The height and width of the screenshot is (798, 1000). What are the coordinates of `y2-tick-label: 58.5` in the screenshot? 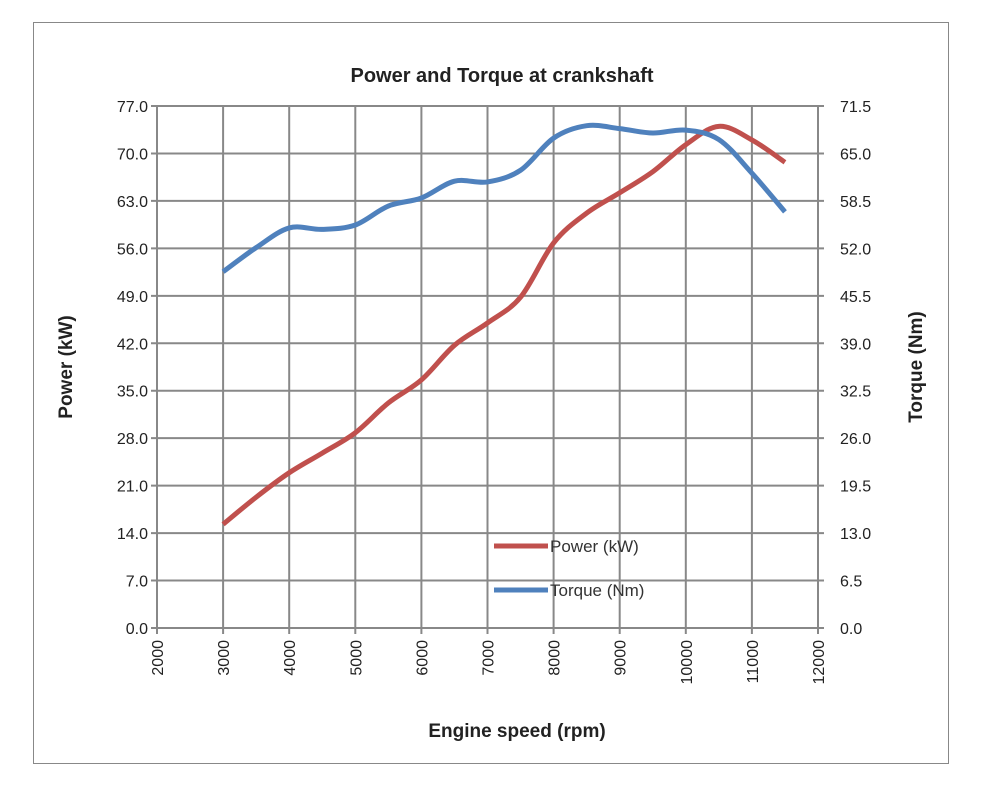 It's located at (855, 202).